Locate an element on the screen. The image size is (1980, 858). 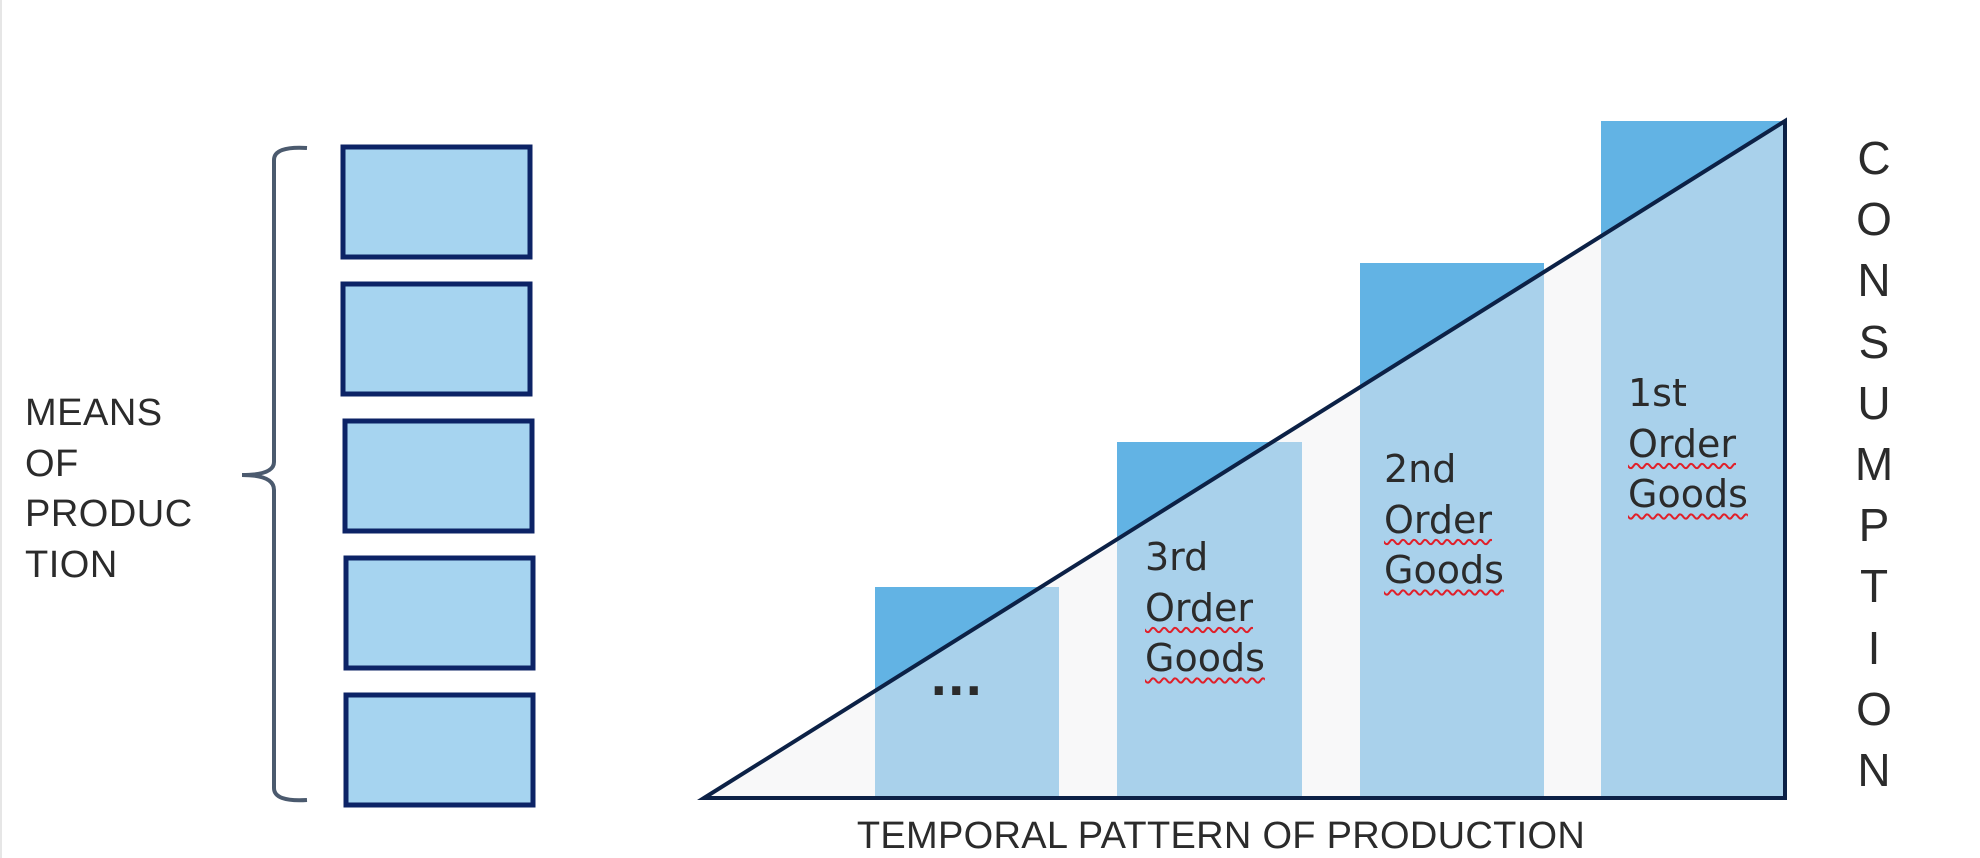
consumption-letter: U is located at coordinates (1874, 402).